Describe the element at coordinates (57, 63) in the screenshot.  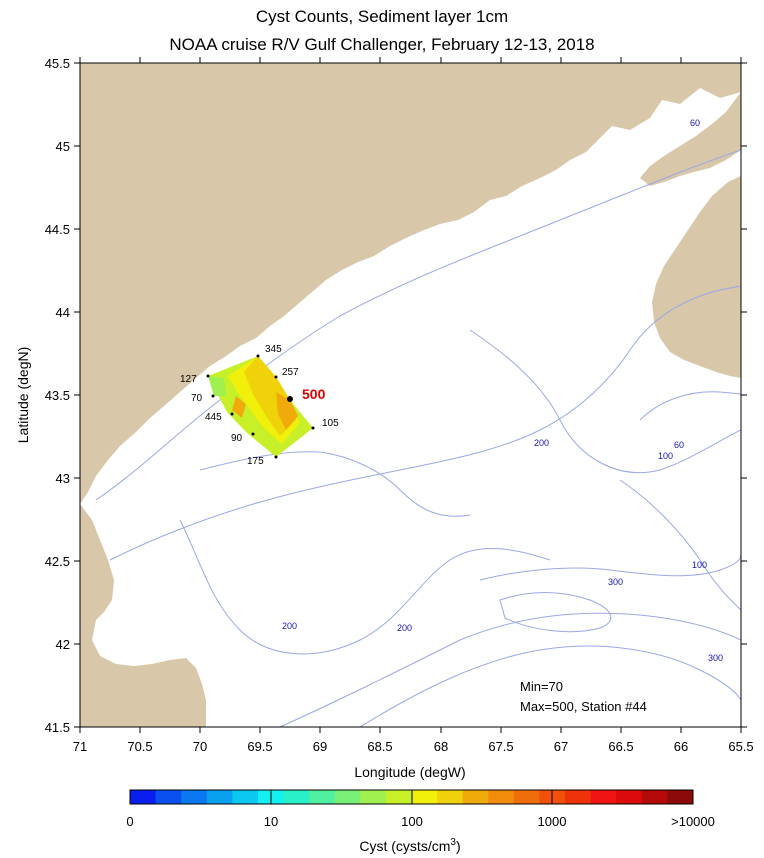
I see `y-tick-label: 45.5` at that location.